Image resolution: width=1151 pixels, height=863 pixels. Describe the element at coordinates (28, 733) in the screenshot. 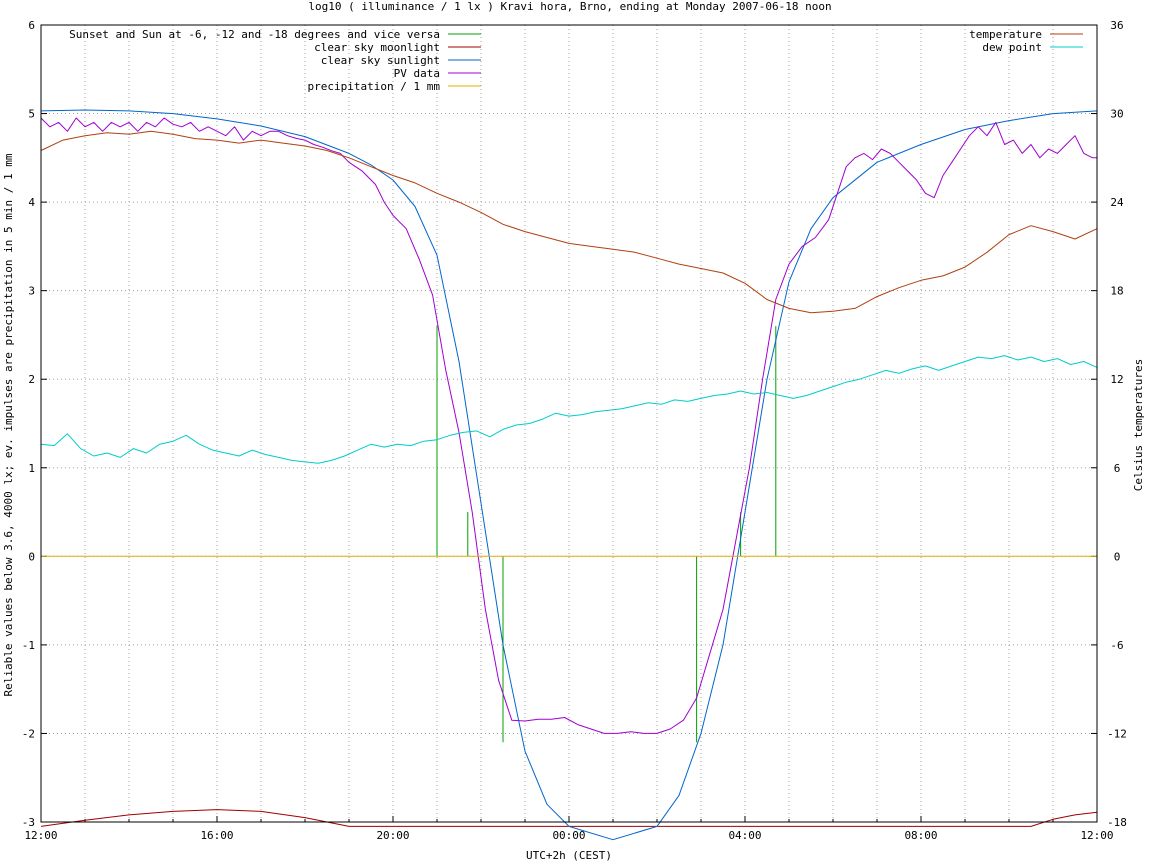

I see `y-tick-label: -2` at that location.